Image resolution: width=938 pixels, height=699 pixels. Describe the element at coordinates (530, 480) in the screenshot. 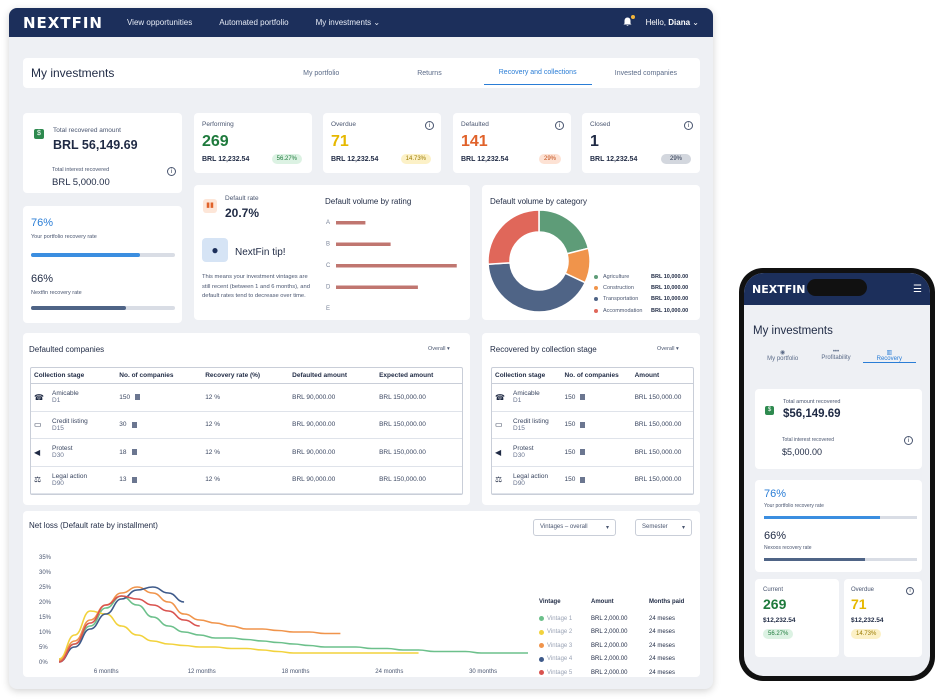

I see `stage-text: Legal action D90` at that location.